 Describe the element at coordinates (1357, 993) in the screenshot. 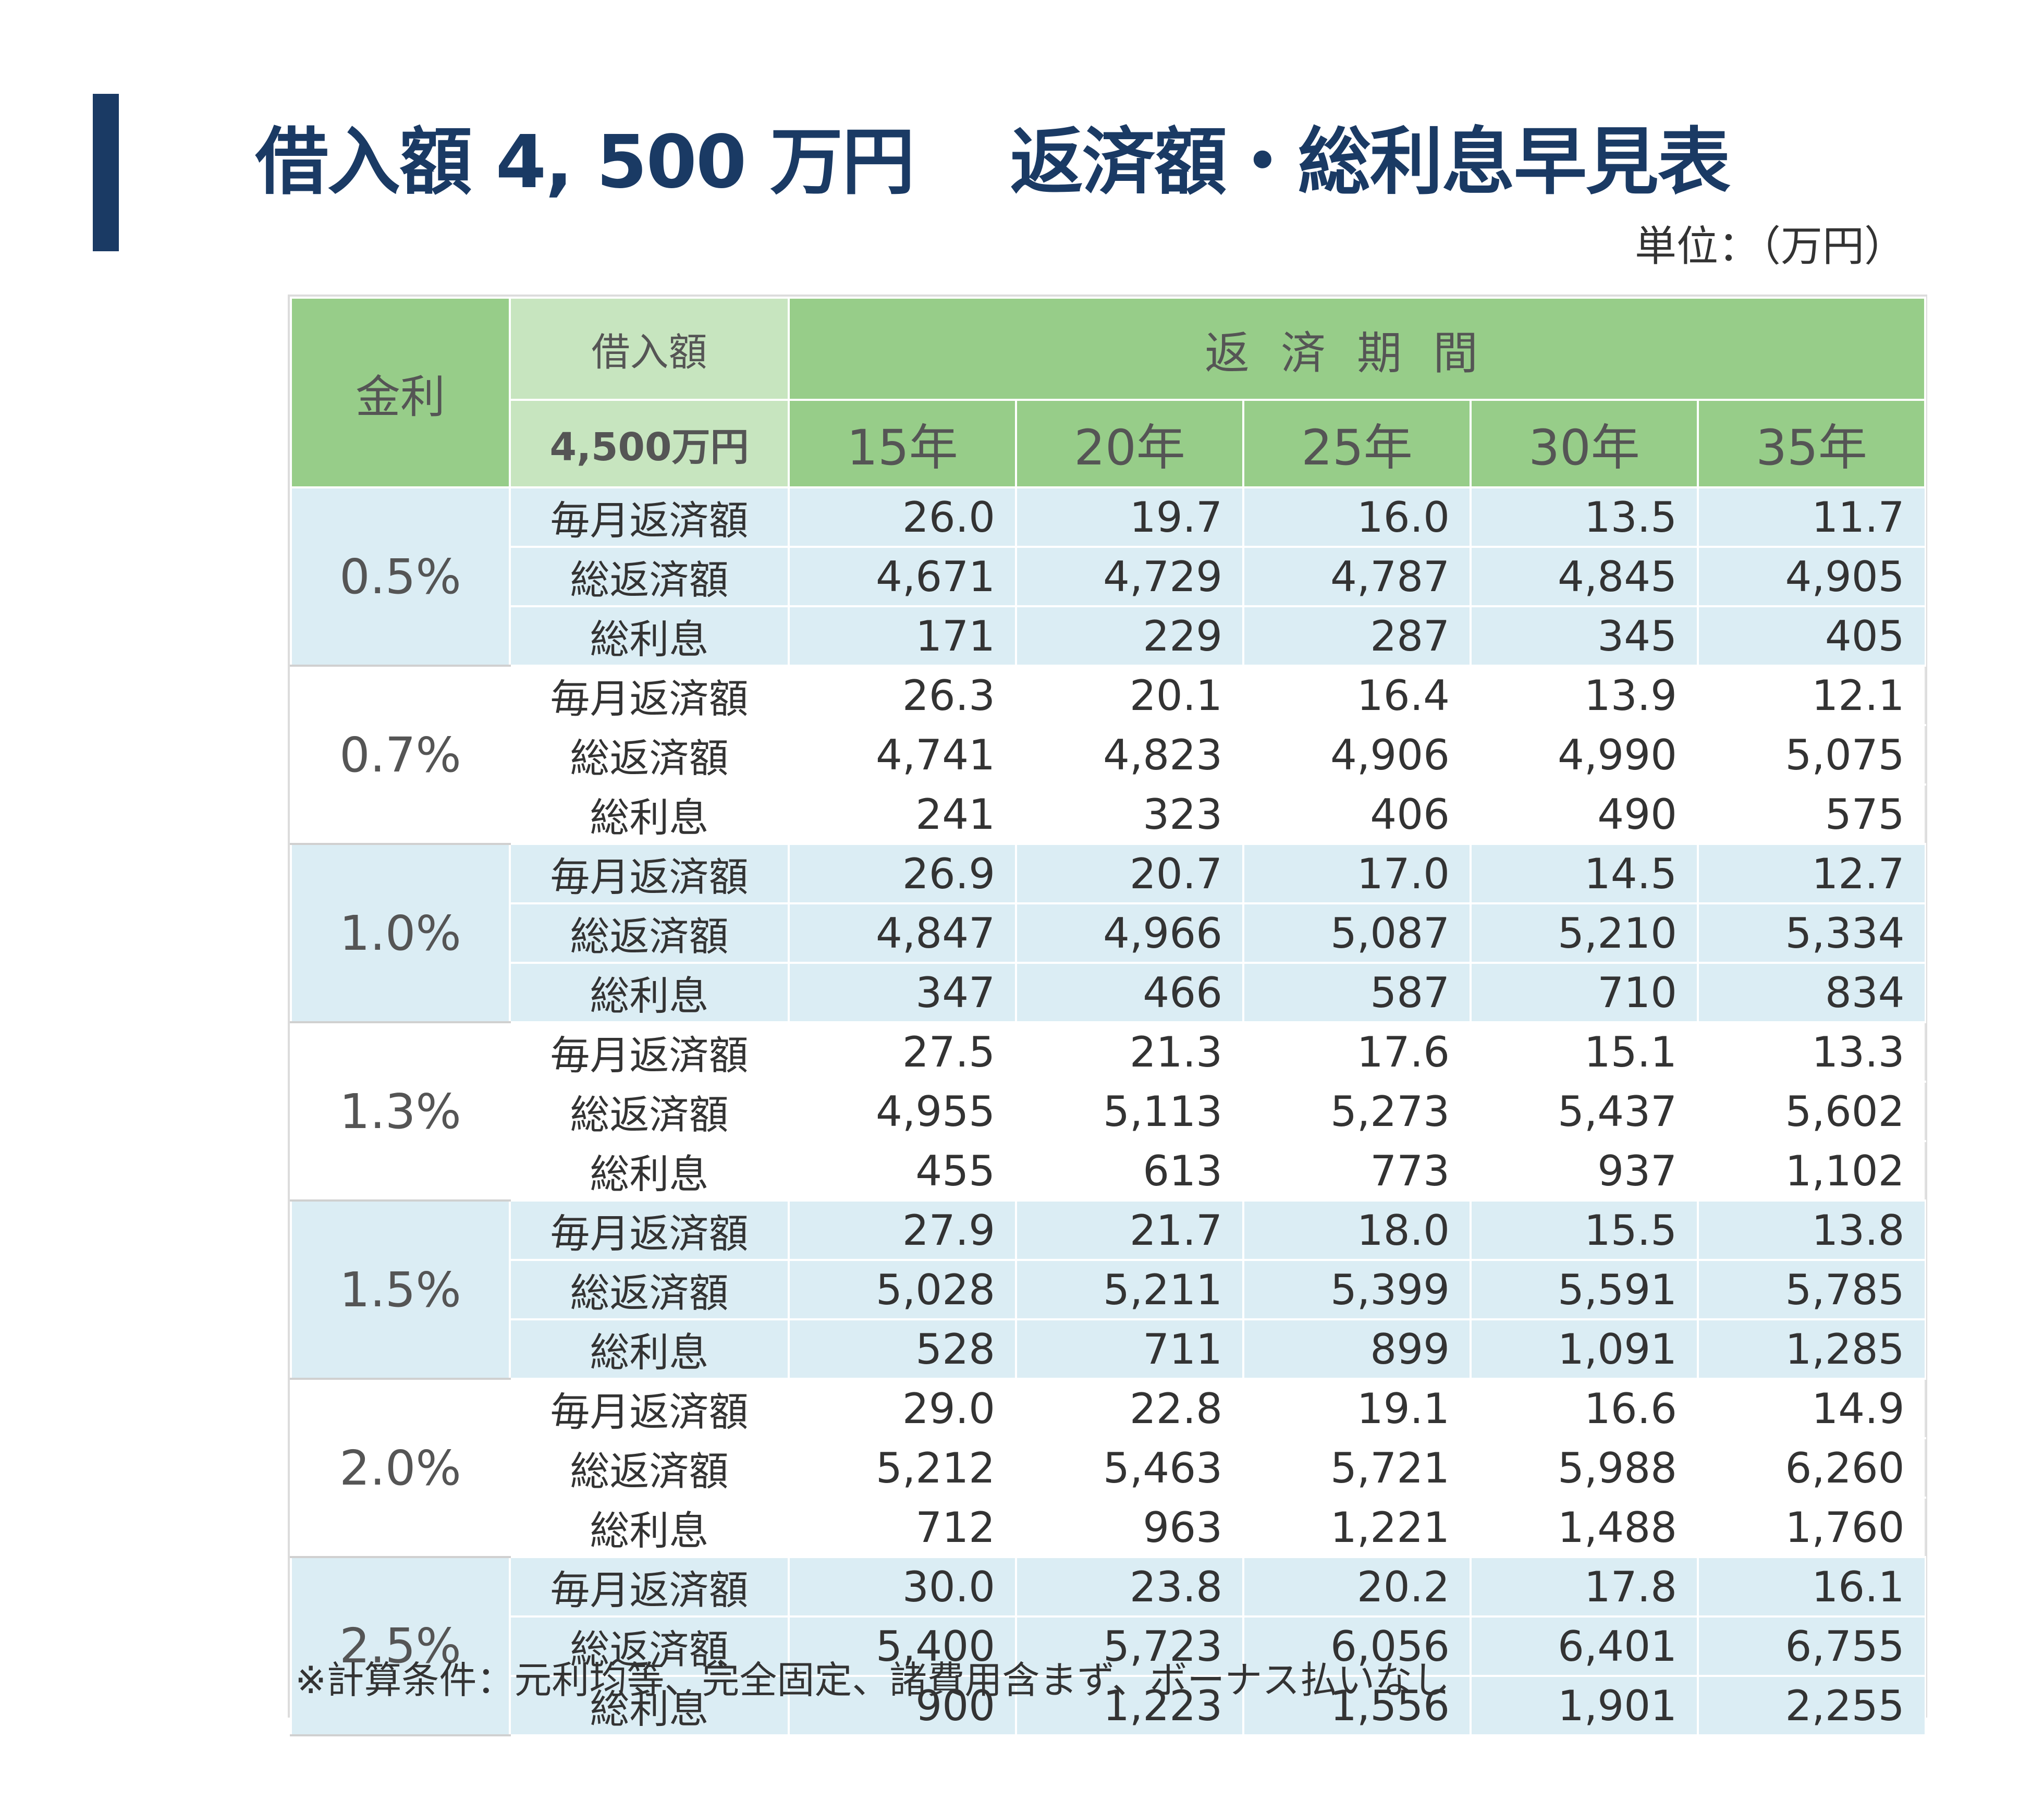

I see `value-cell: 587` at that location.